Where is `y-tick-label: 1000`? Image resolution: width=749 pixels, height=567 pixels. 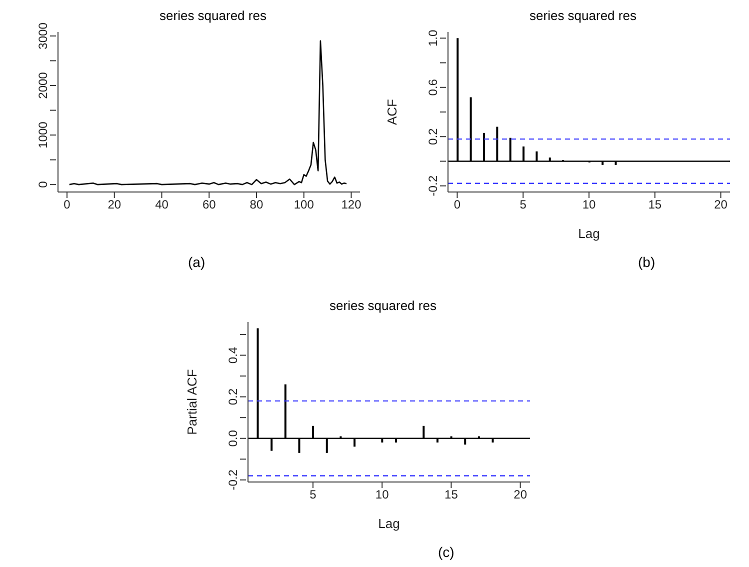 y-tick-label: 1000 is located at coordinates (43, 134).